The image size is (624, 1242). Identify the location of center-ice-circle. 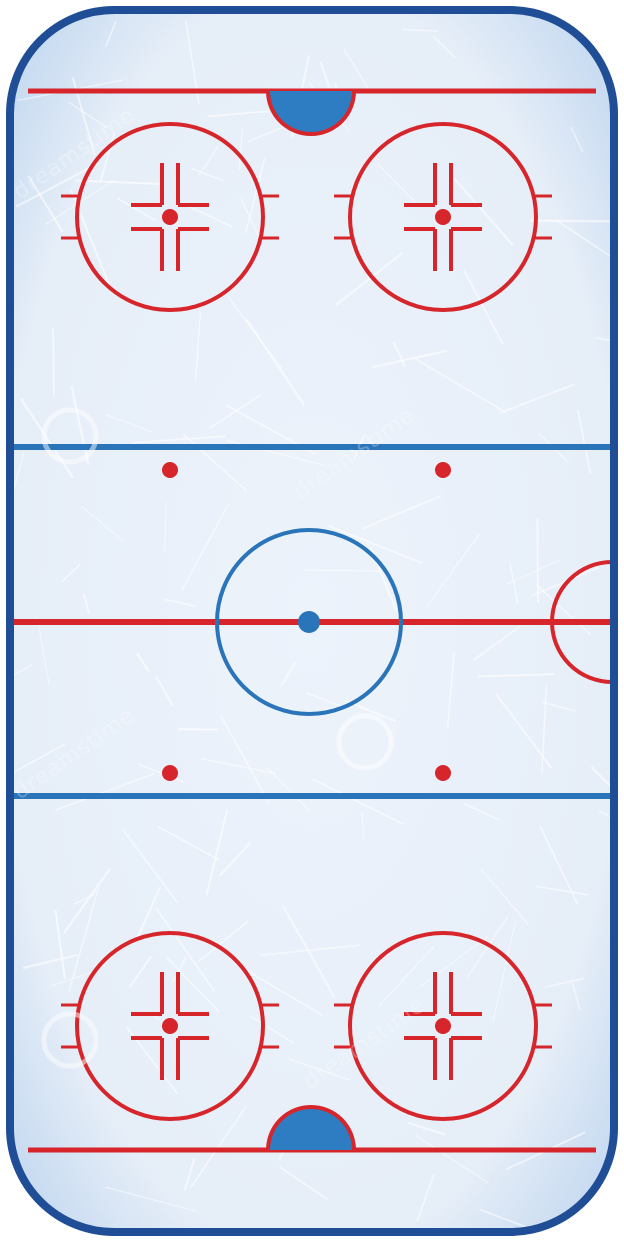
(309, 622).